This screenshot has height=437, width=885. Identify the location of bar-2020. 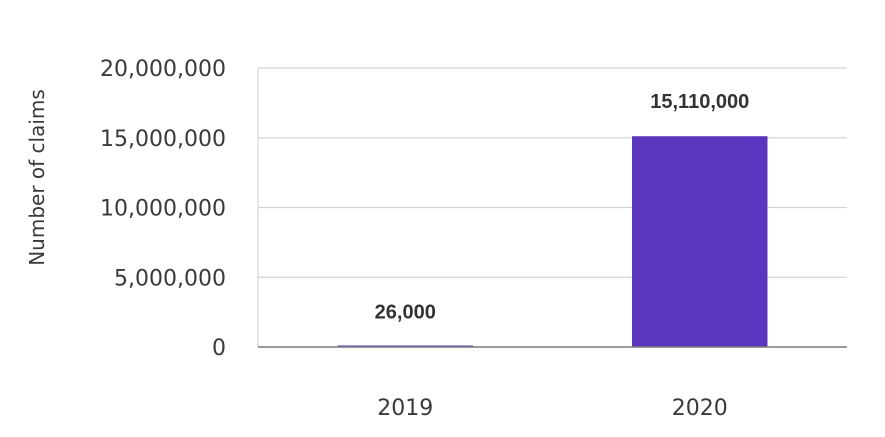
(700, 241).